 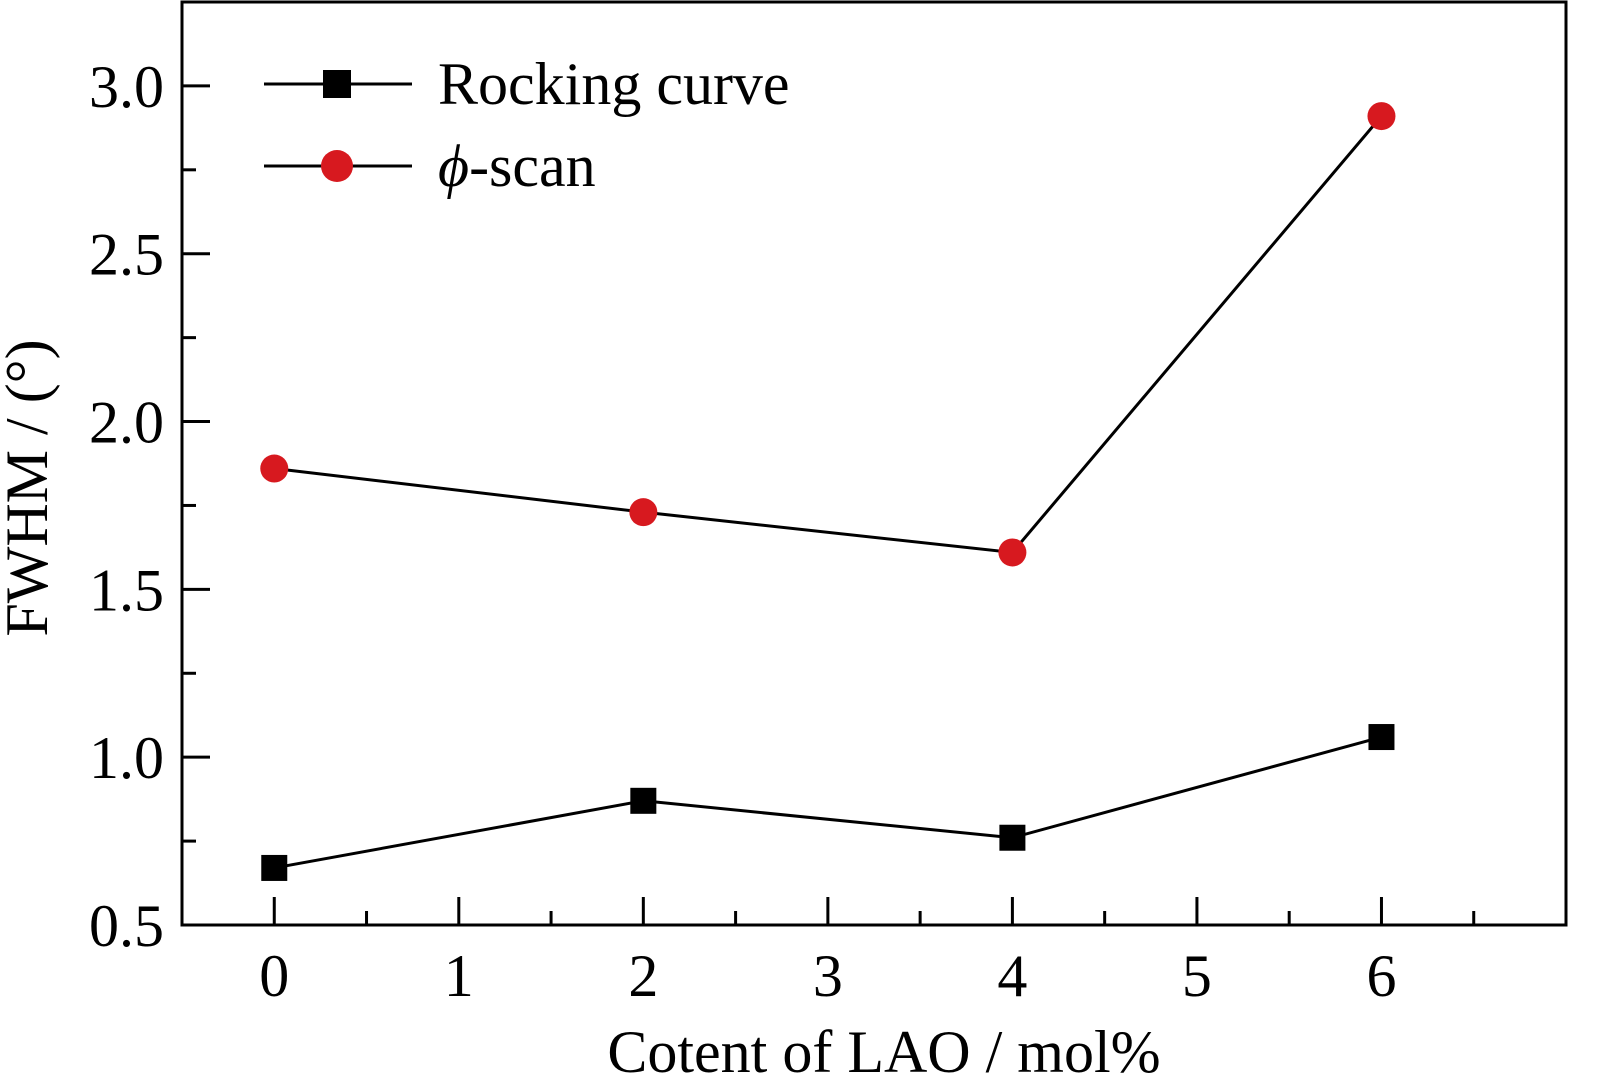 I want to click on x-tick-label: 4, so click(x=1012, y=976).